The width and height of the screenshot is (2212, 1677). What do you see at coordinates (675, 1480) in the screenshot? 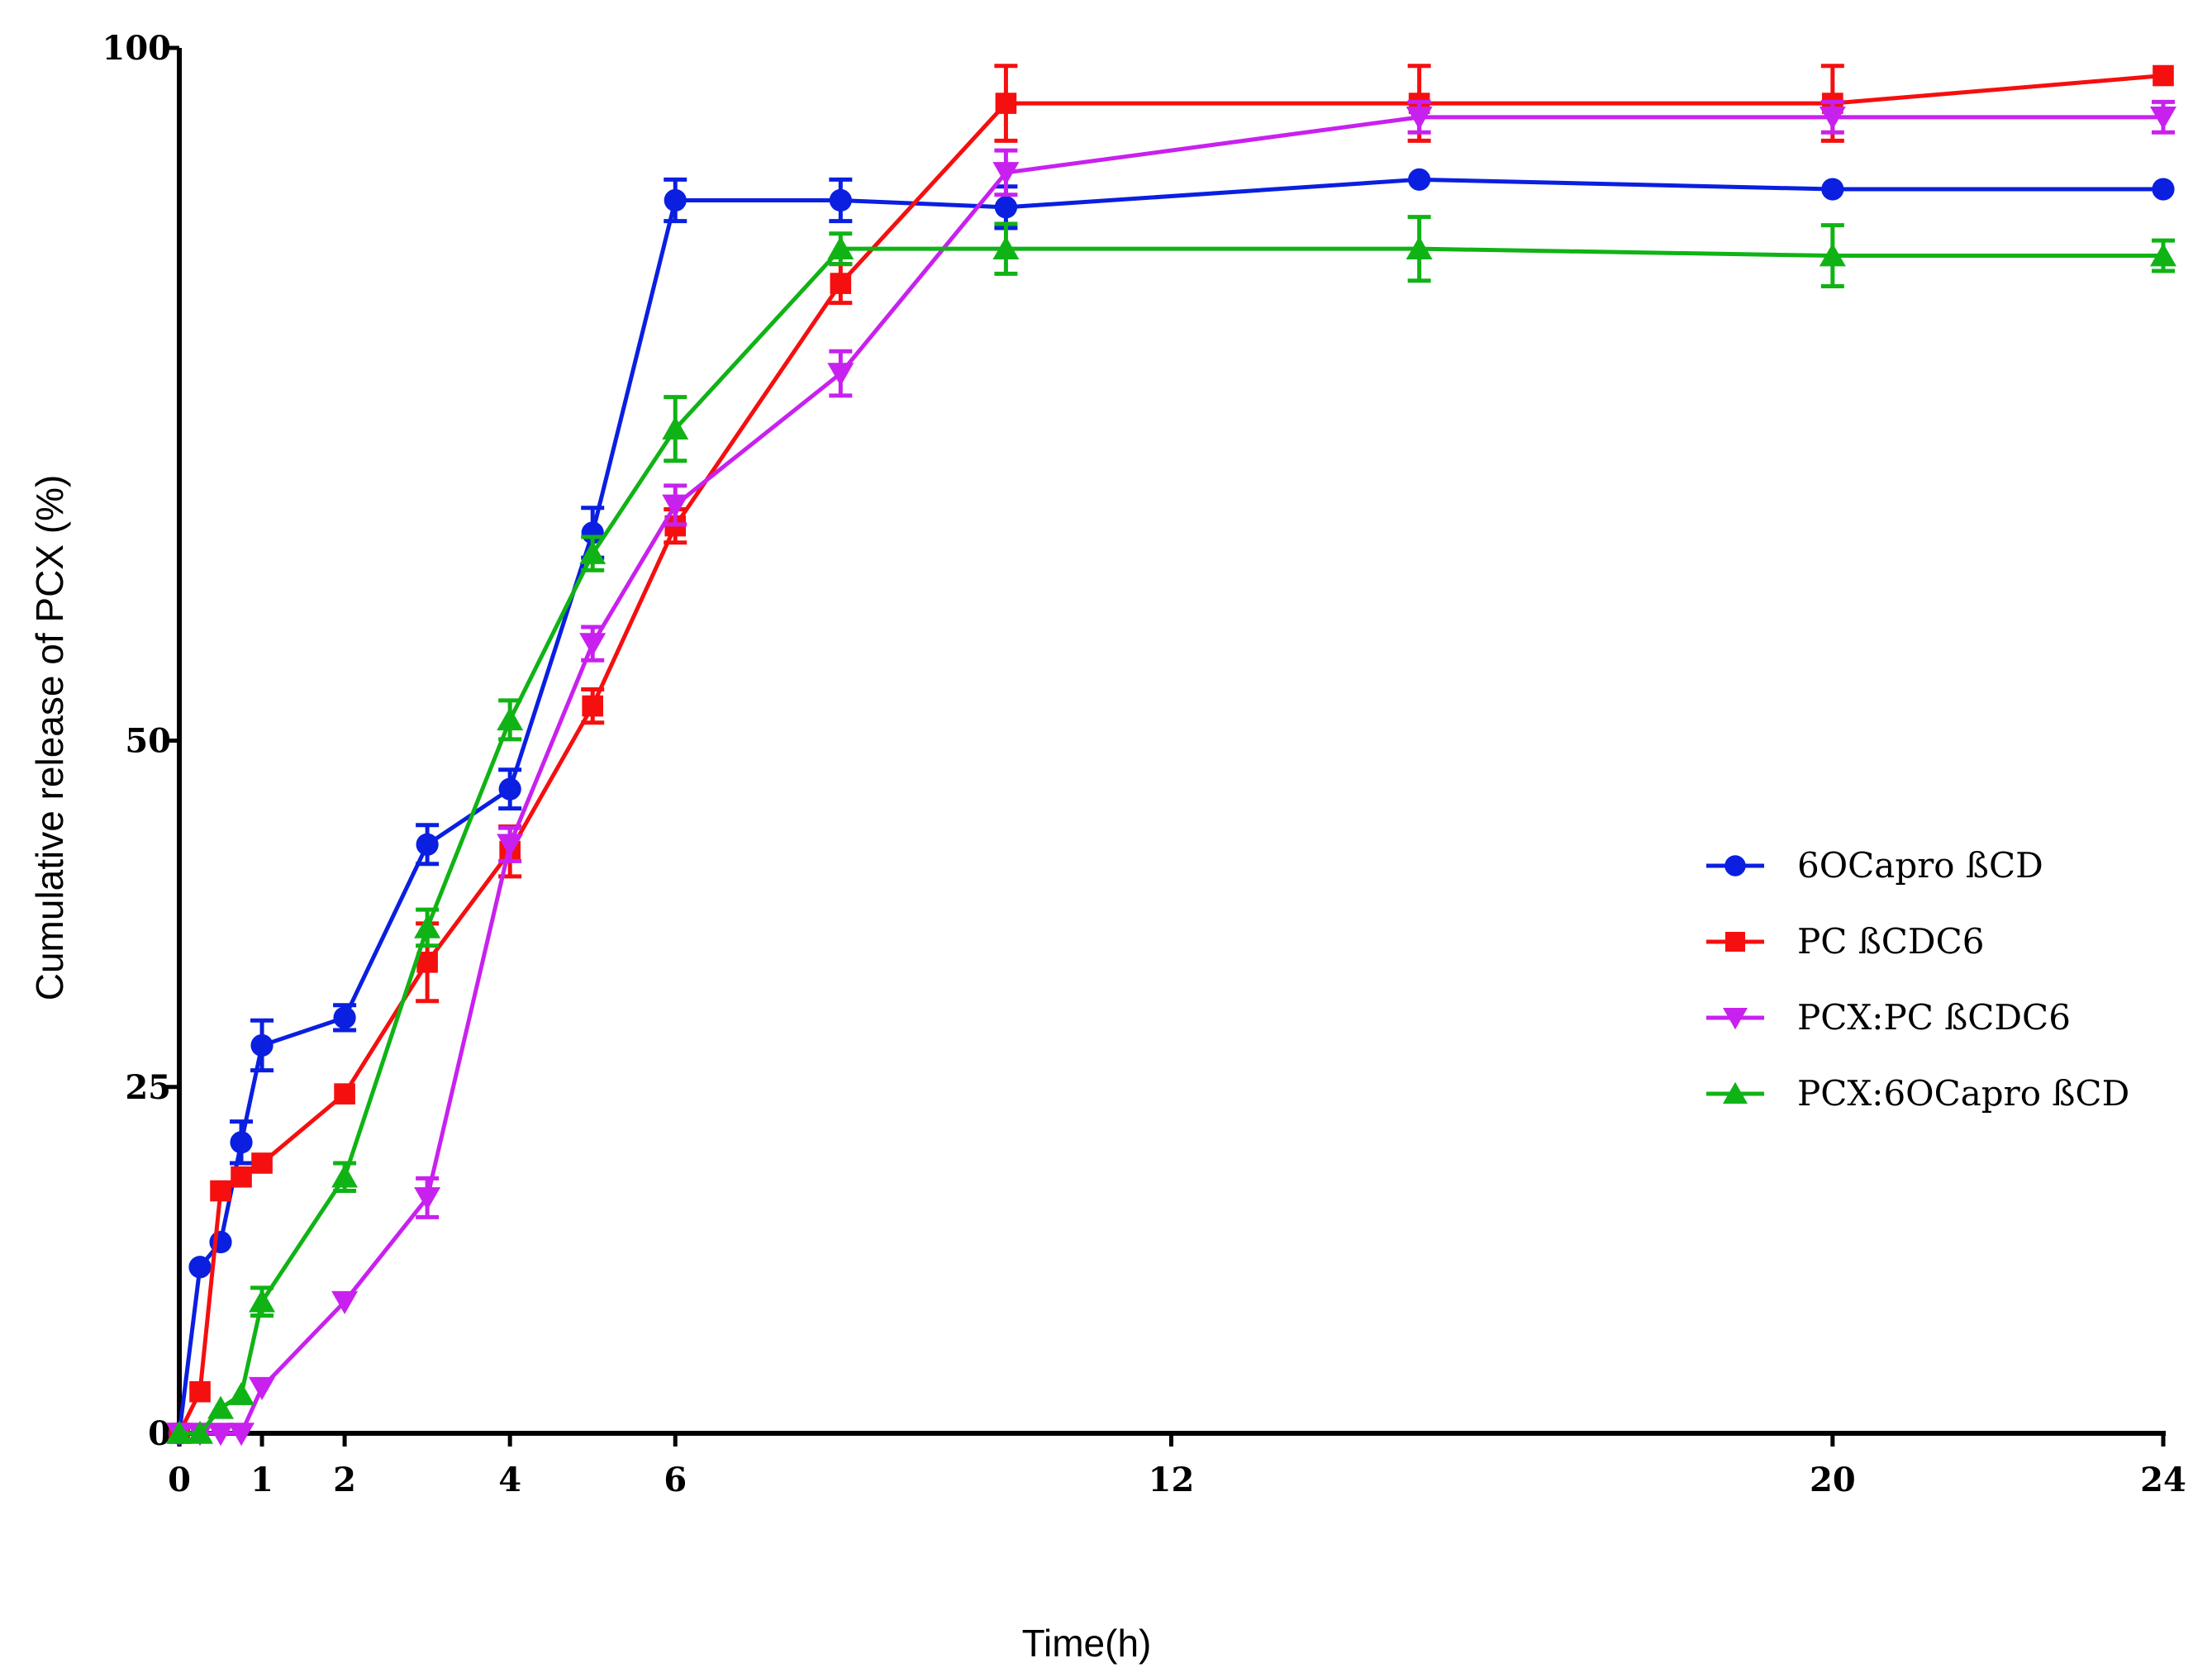
I see `x-tick-label: 6` at bounding box center [675, 1480].